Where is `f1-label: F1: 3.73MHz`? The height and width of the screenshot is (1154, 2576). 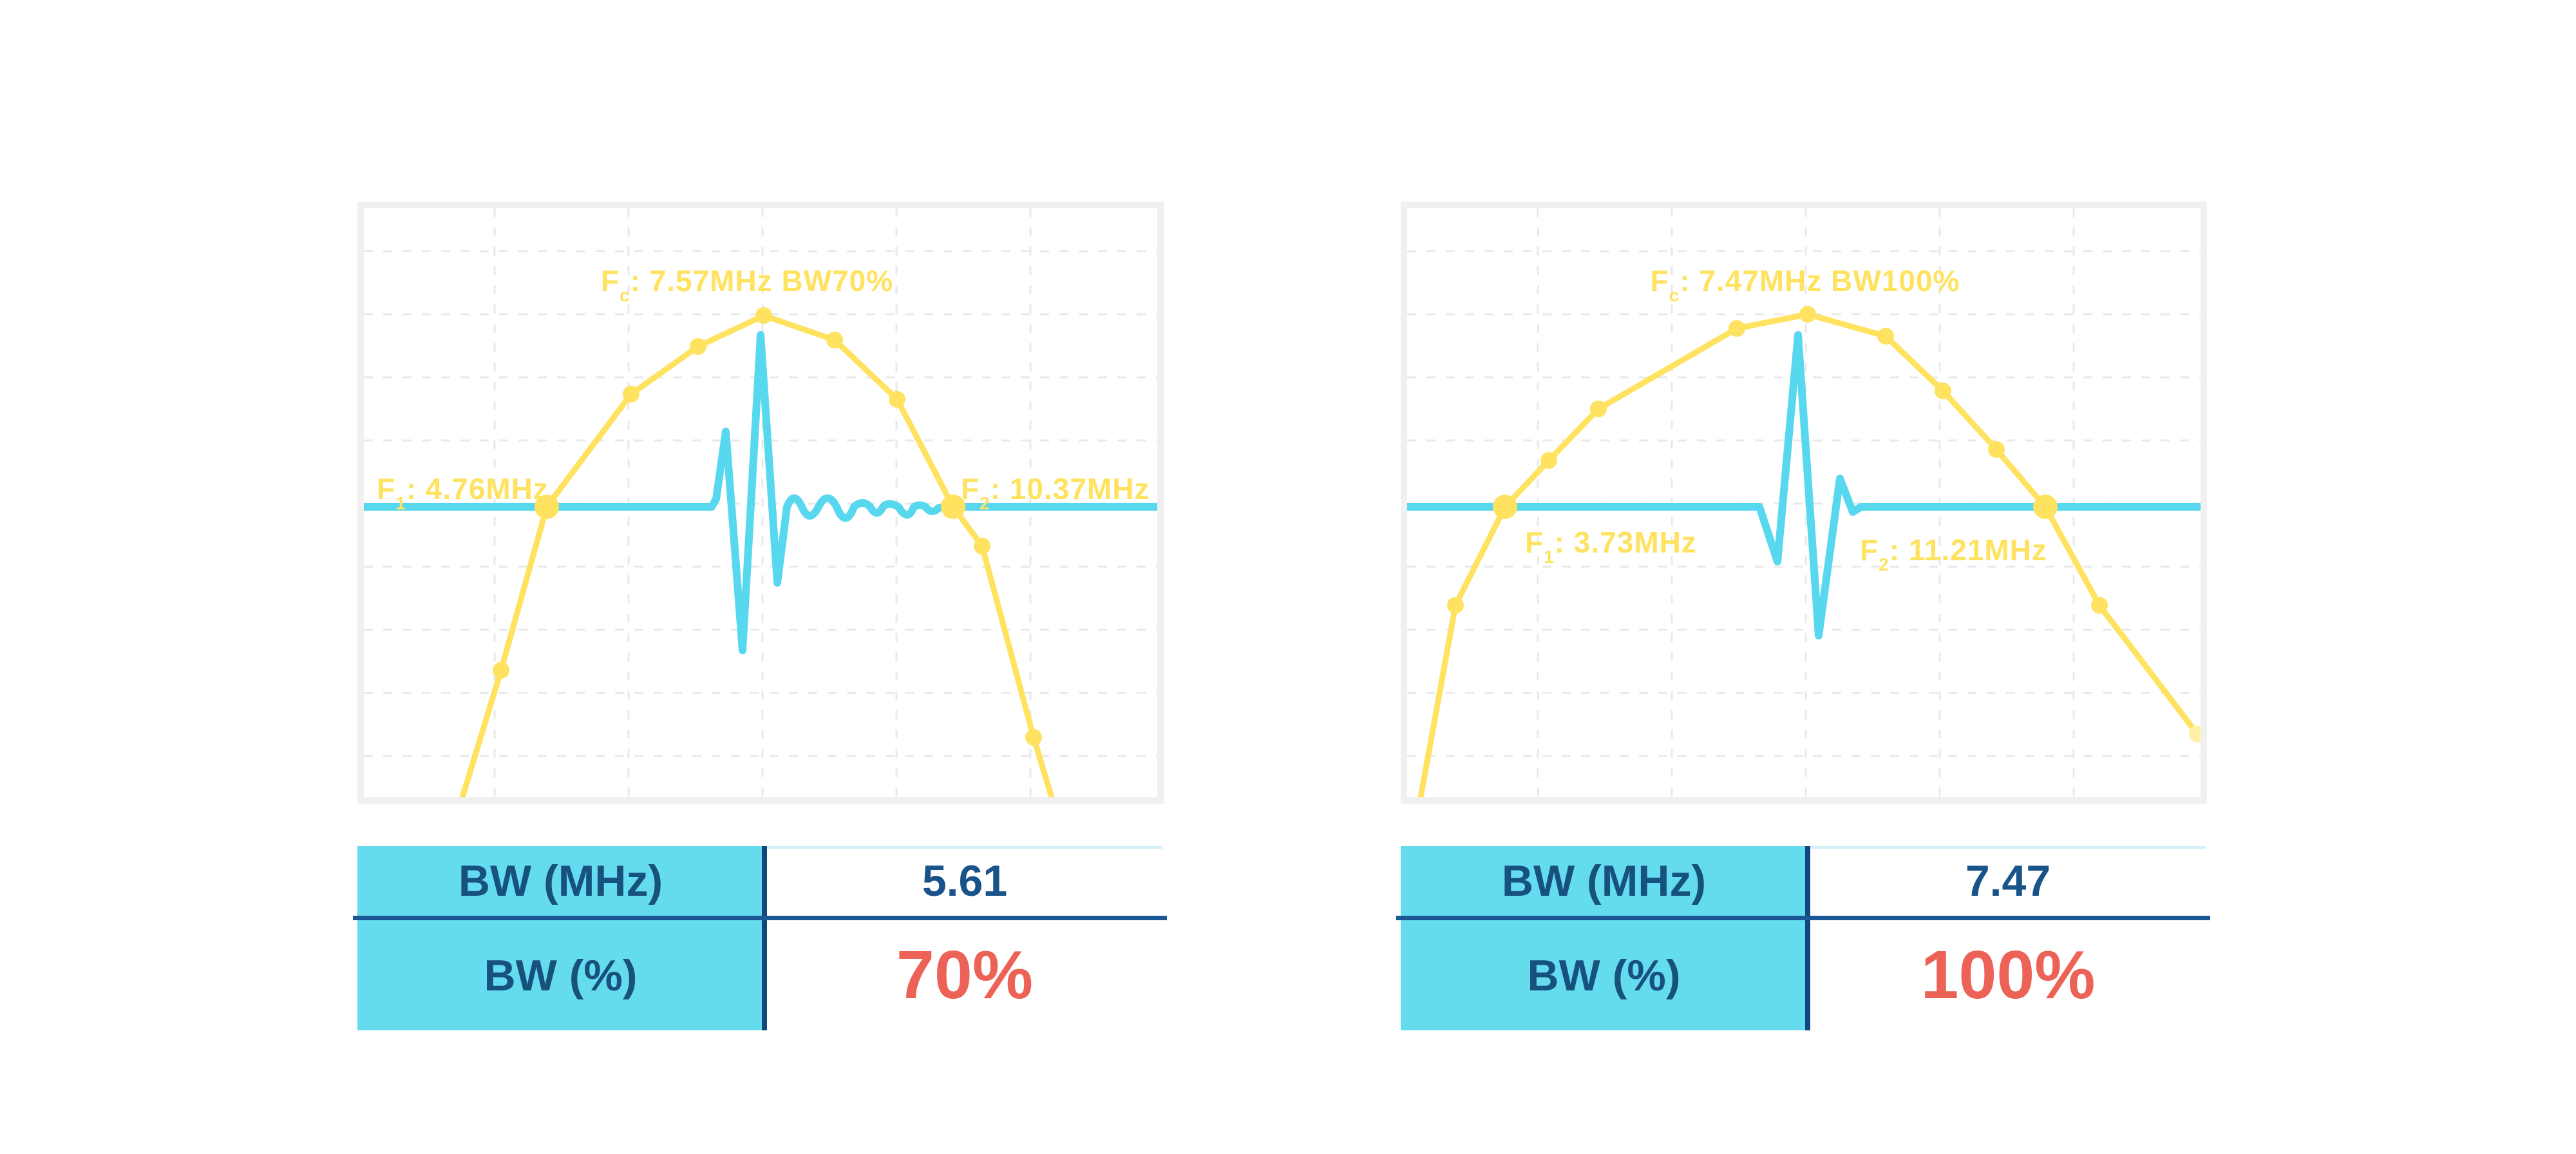 f1-label: F1: 3.73MHz is located at coordinates (1611, 546).